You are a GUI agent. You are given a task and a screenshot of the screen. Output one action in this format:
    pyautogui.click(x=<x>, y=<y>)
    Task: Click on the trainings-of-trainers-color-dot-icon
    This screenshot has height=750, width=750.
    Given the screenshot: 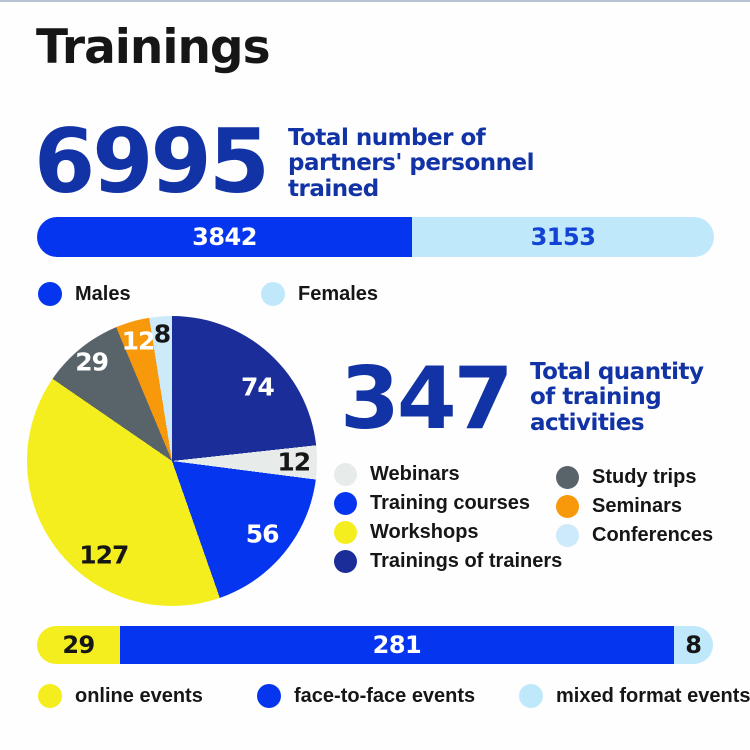 What is the action you would take?
    pyautogui.click(x=345, y=561)
    